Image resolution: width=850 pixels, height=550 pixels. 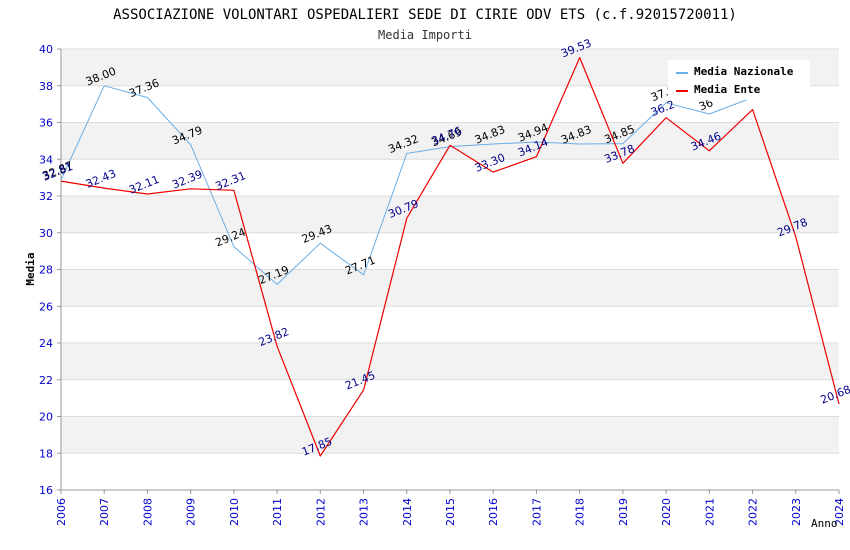 I want to click on x-tick-label: 2018, so click(x=580, y=512).